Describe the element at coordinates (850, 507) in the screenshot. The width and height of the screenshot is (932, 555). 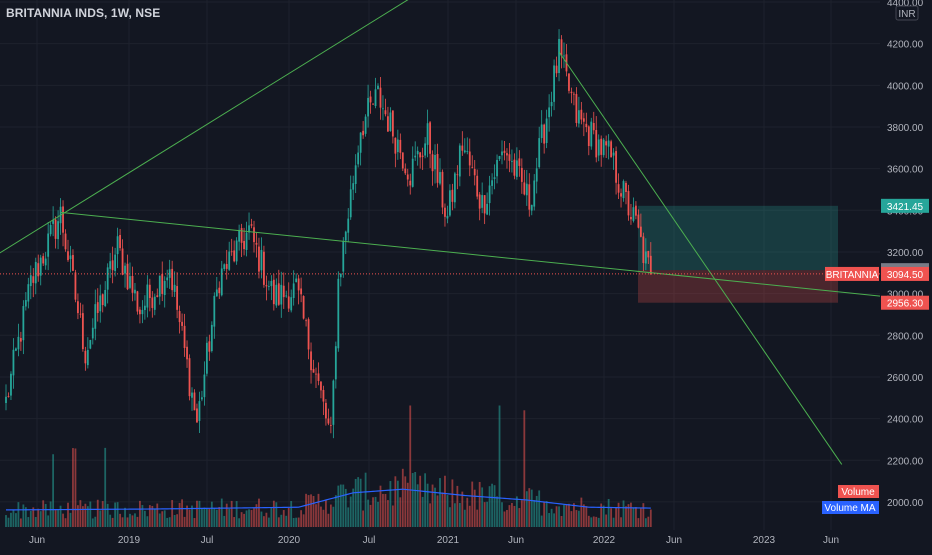
I see `volume-ma-label-bg` at that location.